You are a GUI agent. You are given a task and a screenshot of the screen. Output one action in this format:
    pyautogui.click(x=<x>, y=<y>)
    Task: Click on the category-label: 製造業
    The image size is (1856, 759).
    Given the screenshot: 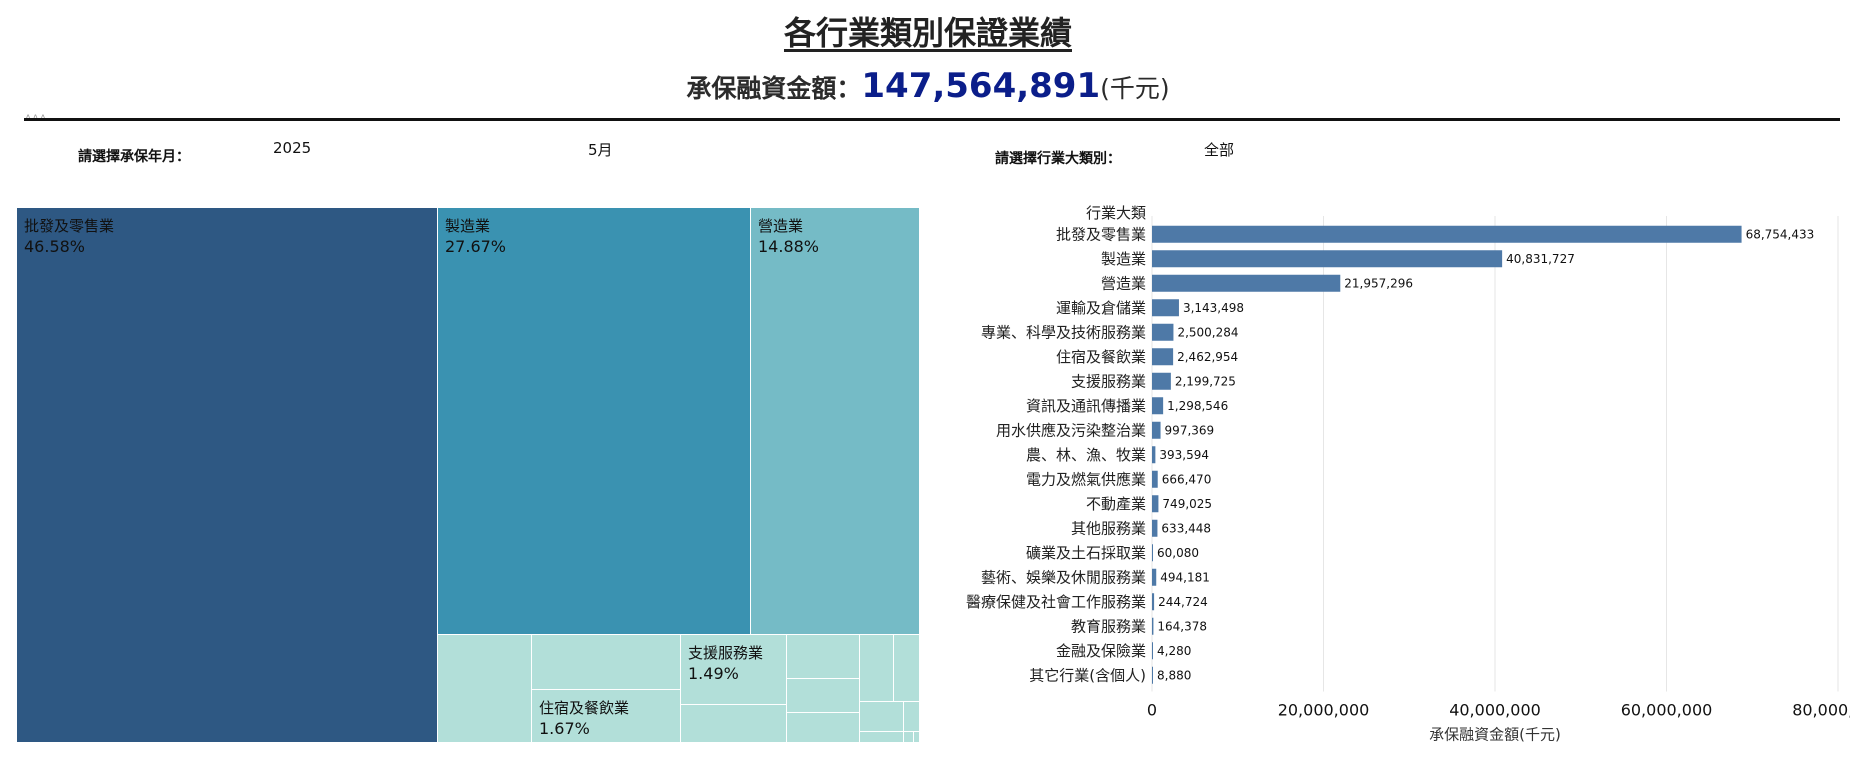 What is the action you would take?
    pyautogui.click(x=1123, y=259)
    